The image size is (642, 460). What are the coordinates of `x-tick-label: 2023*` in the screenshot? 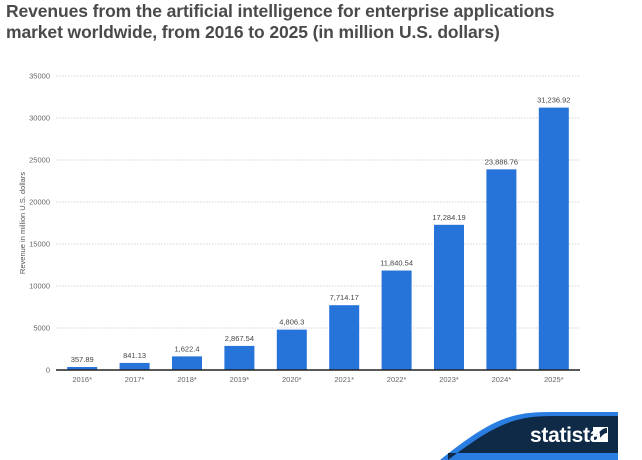 It's located at (449, 379).